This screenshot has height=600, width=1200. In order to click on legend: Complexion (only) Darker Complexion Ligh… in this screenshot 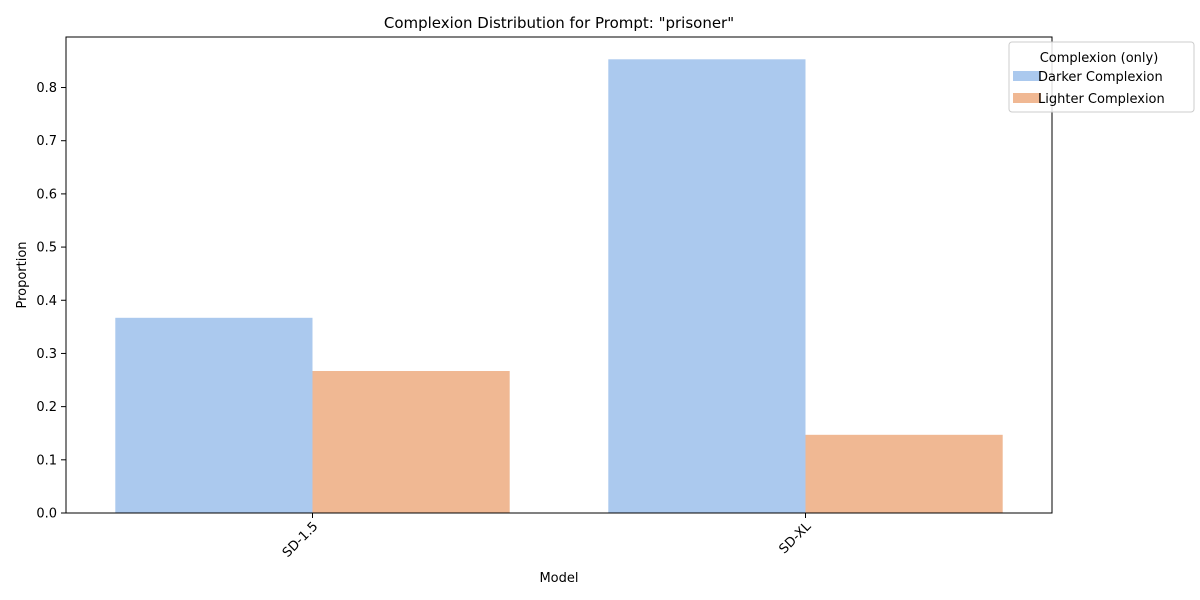, I will do `click(1101, 77)`.